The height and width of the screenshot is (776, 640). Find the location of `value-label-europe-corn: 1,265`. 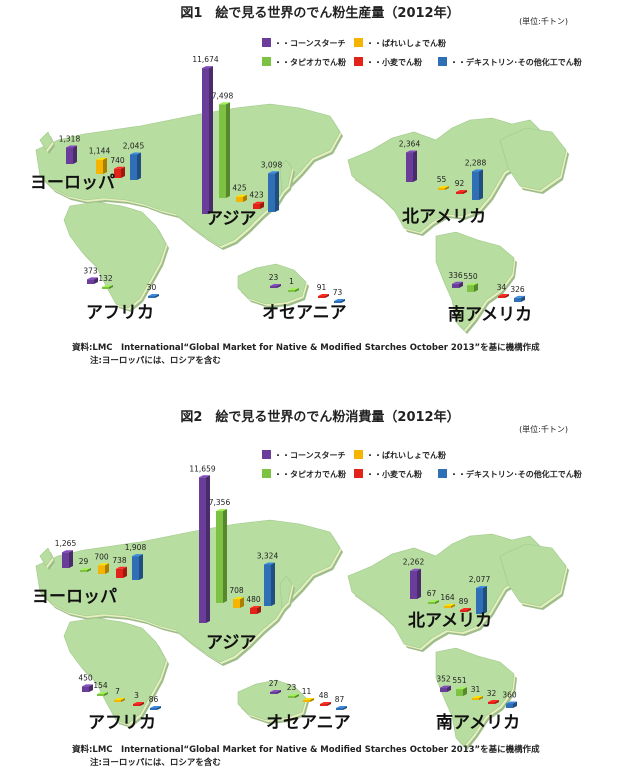

value-label-europe-corn: 1,265 is located at coordinates (66, 543).